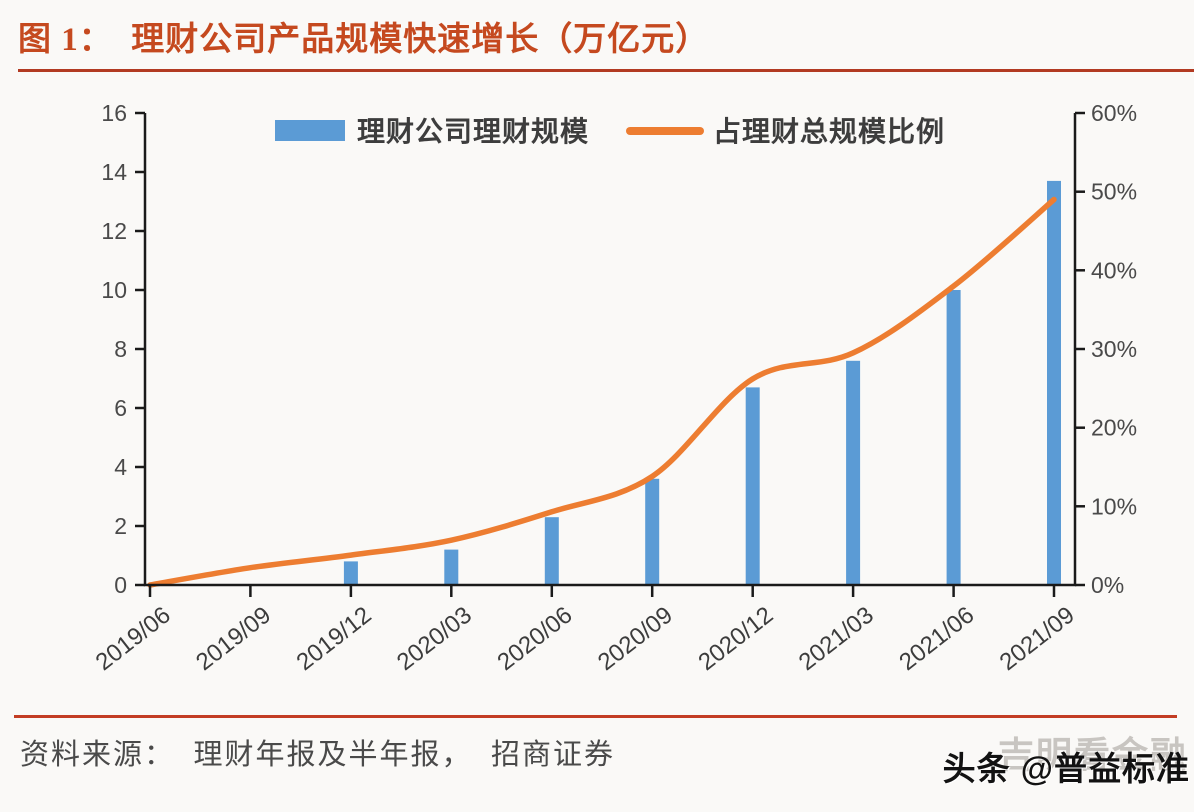 The image size is (1194, 812). Describe the element at coordinates (120, 408) in the screenshot. I see `y-axis-left-tick-label: 6` at that location.